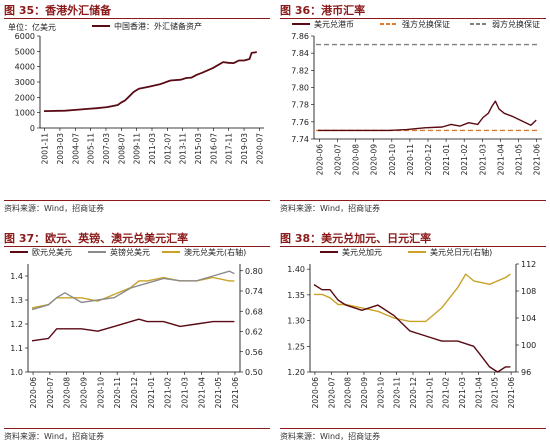  What do you see at coordinates (25, 67) in the screenshot?
I see `y-tick-label: 4000` at bounding box center [25, 67].